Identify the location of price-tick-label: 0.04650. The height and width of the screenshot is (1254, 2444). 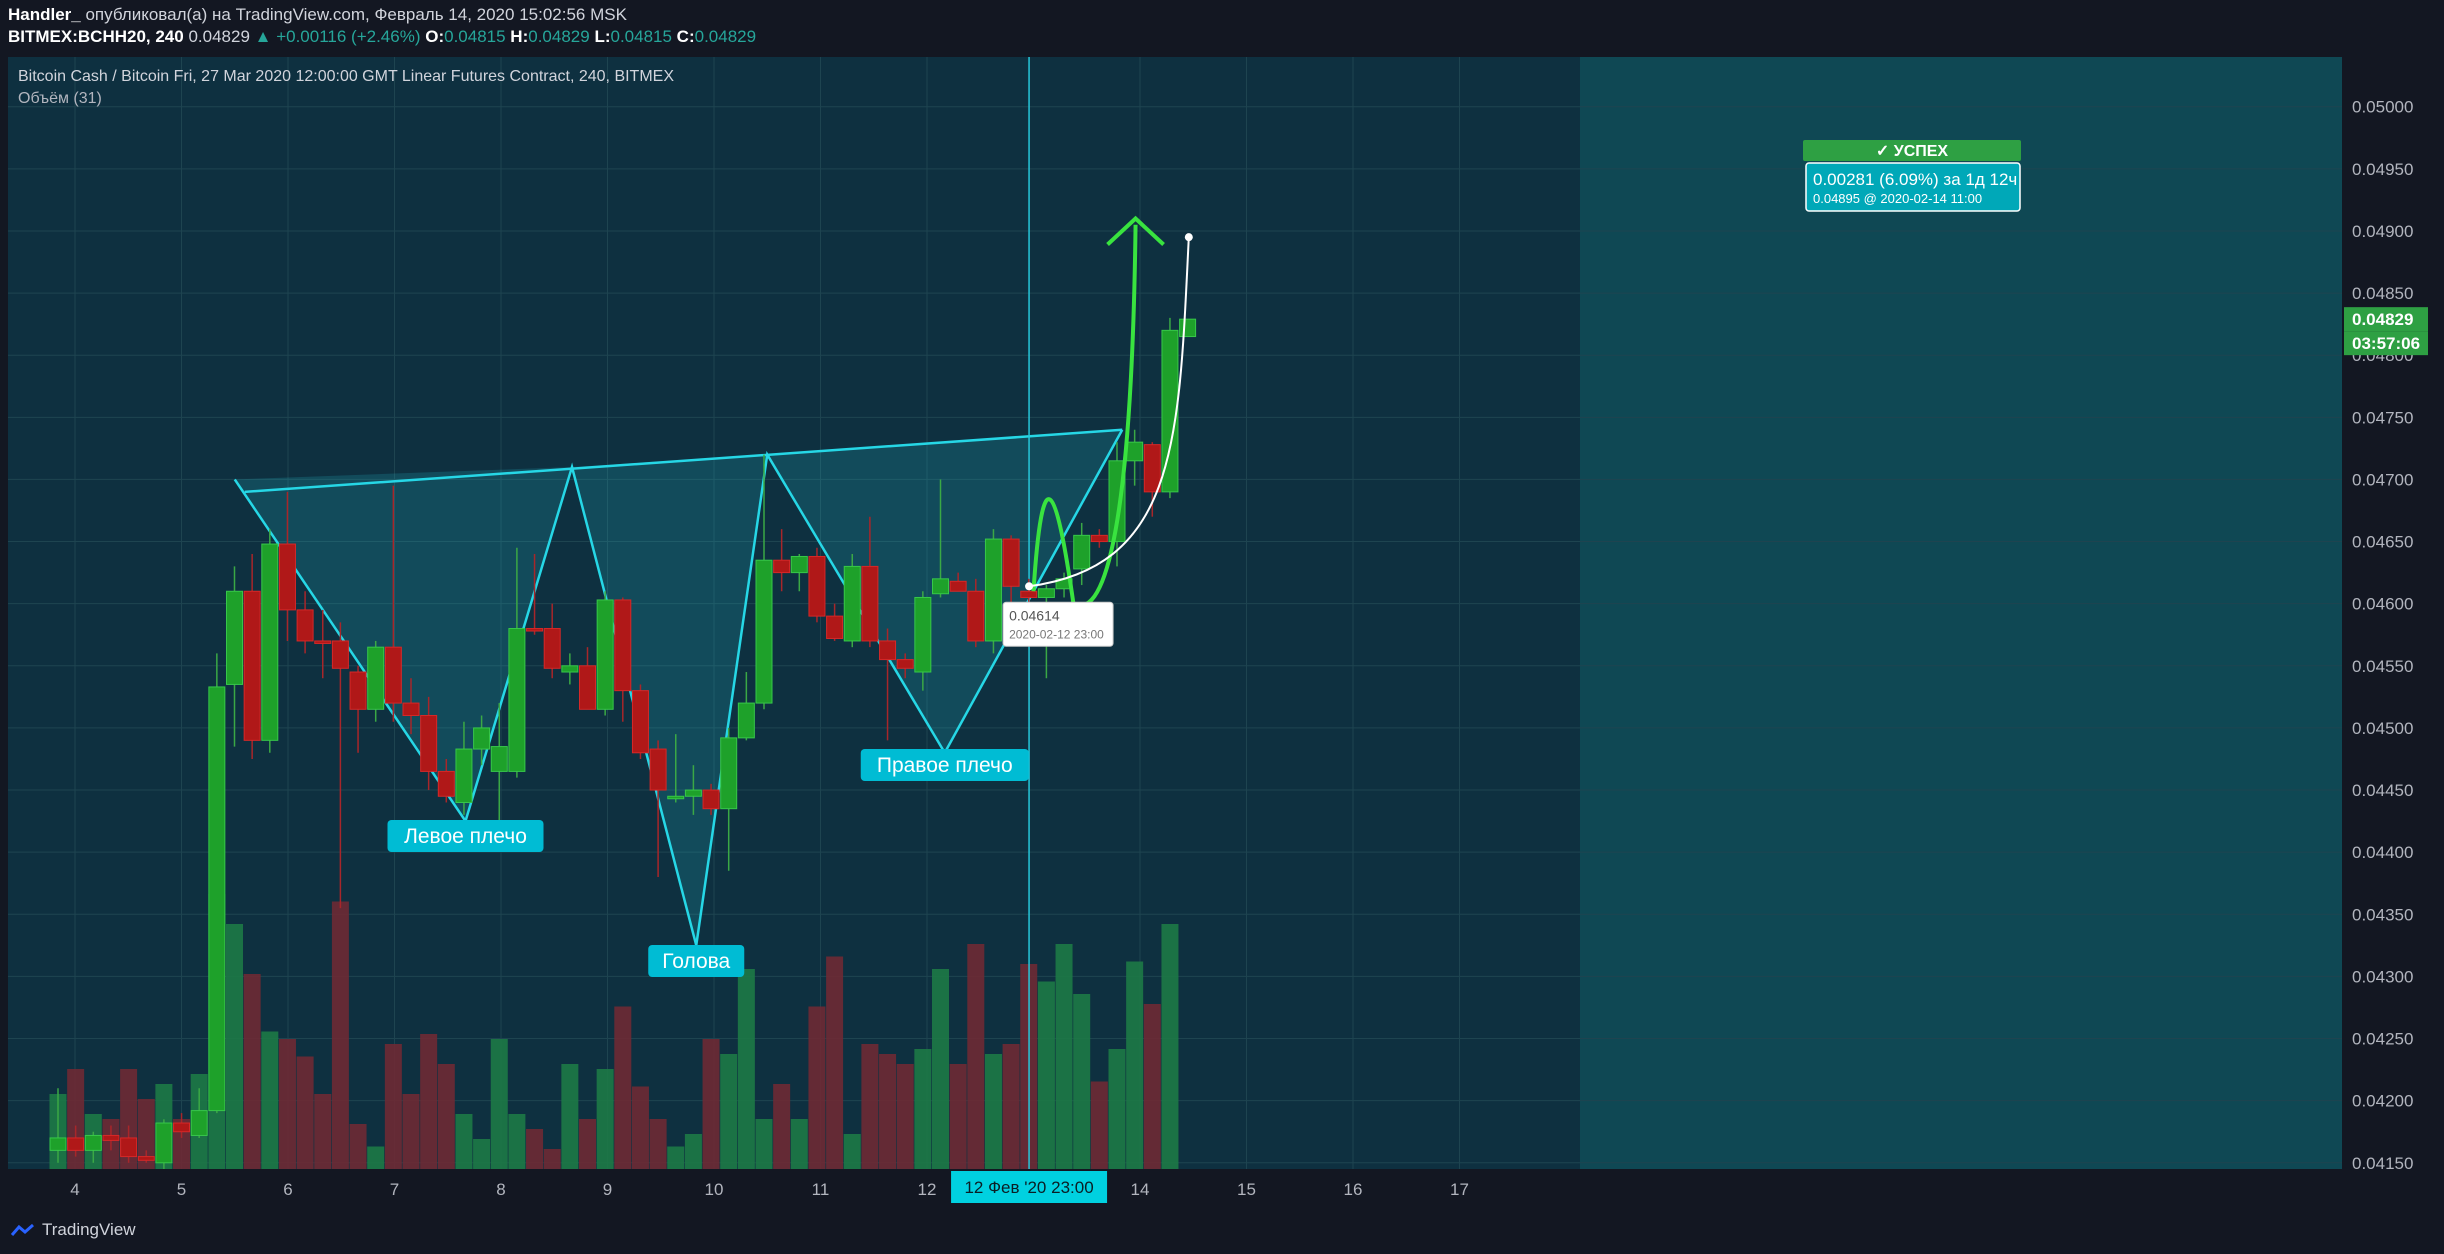
(2382, 542).